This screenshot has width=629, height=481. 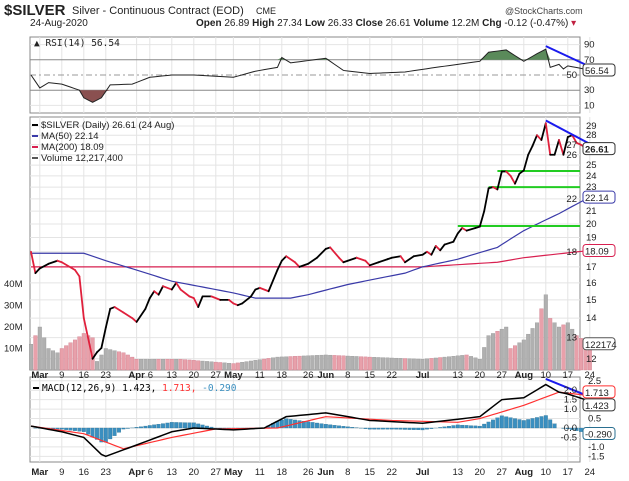 I want to click on price-last-label-badge, so click(x=599, y=149).